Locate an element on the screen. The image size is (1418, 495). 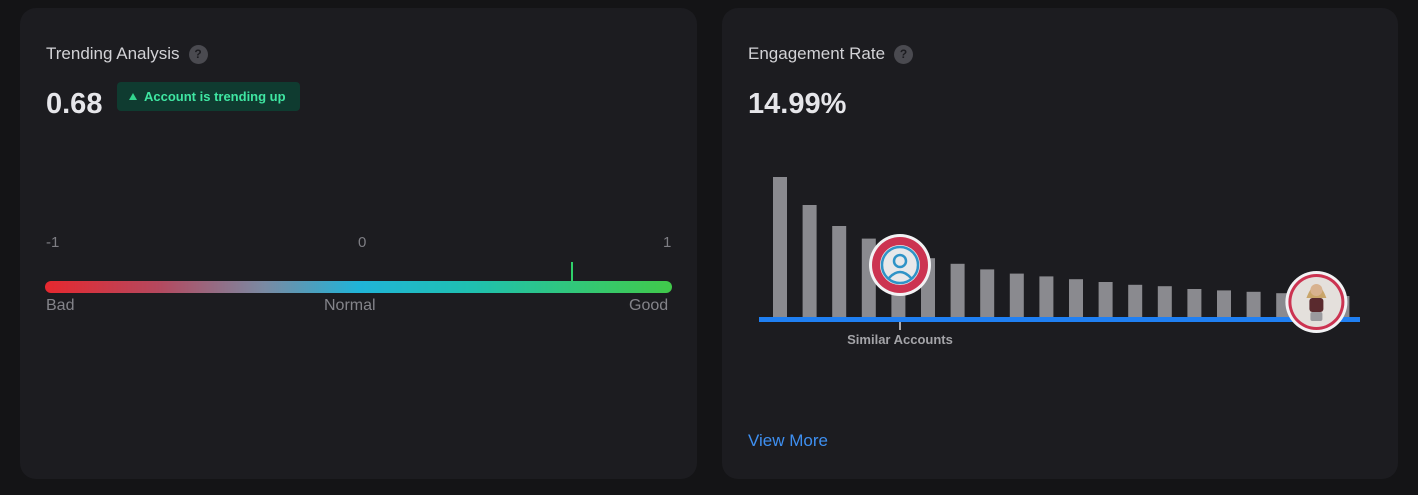
engagement-rate-title: Engagement Rate ? is located at coordinates (831, 54).